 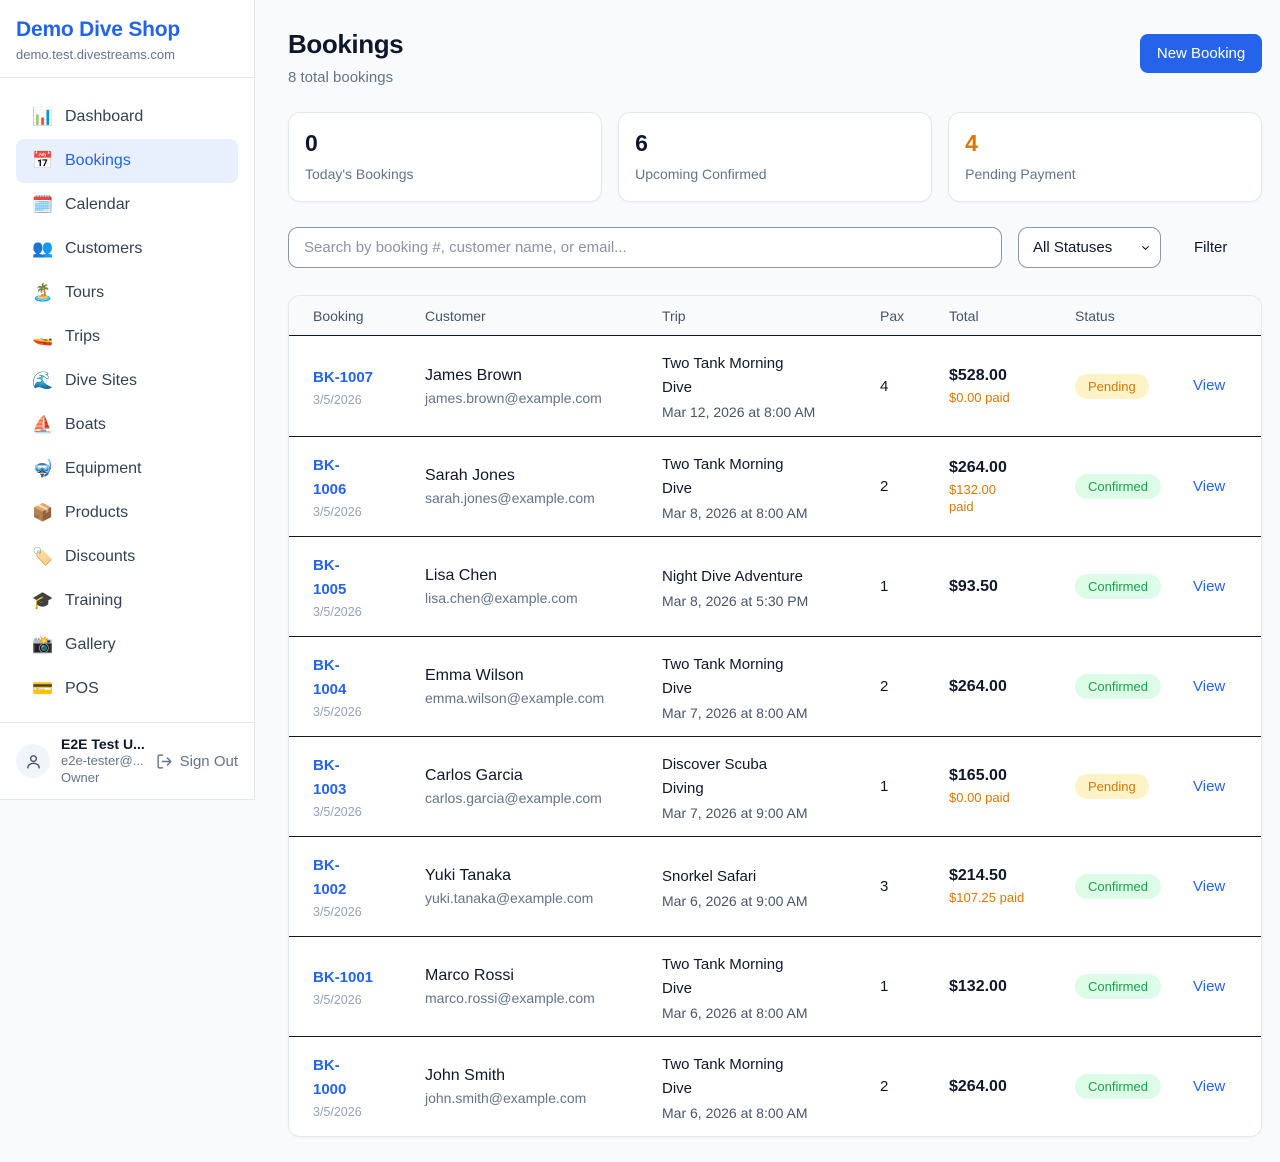 I want to click on sidebar-item-training: 🎓 Training, so click(x=127, y=601).